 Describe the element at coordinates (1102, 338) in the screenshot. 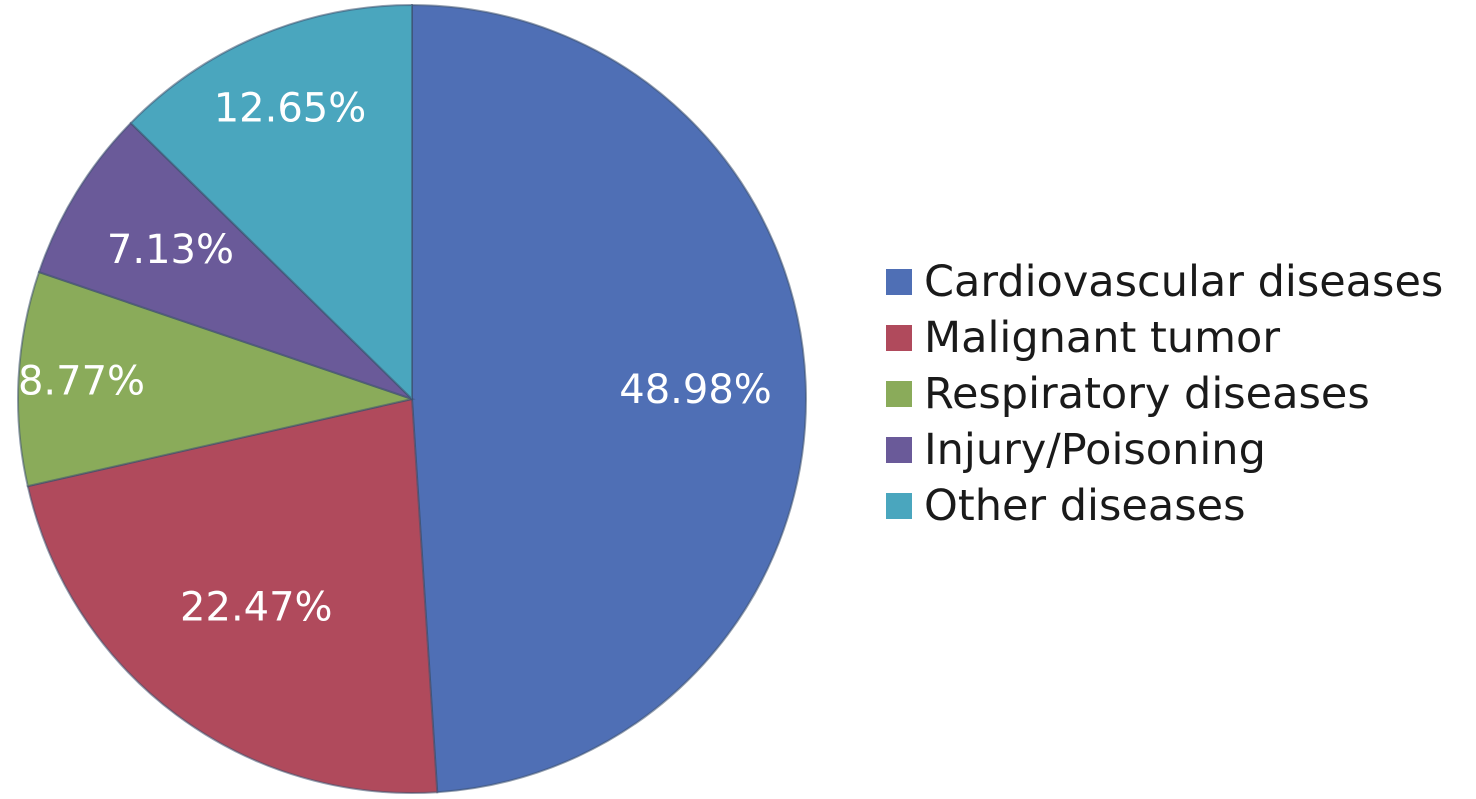

I see `legend-label: Malignant tumor` at that location.